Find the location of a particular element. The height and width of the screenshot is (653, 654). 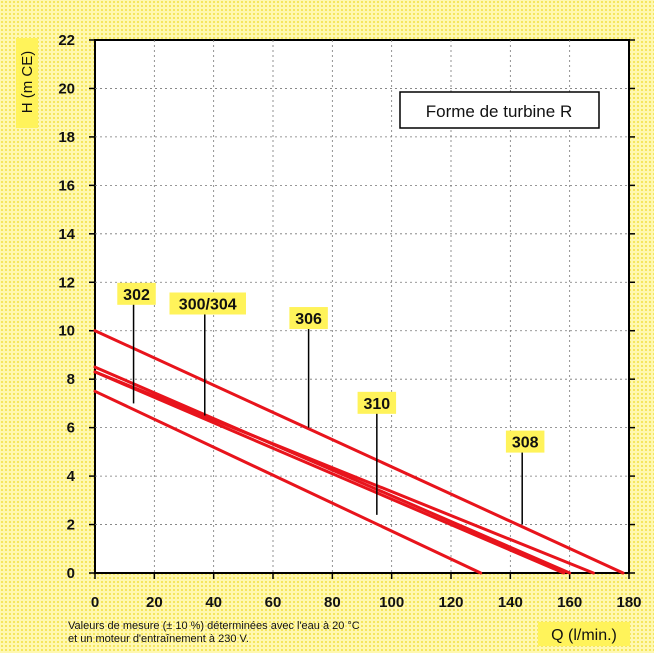

x-tick-label: 120 is located at coordinates (450, 602).